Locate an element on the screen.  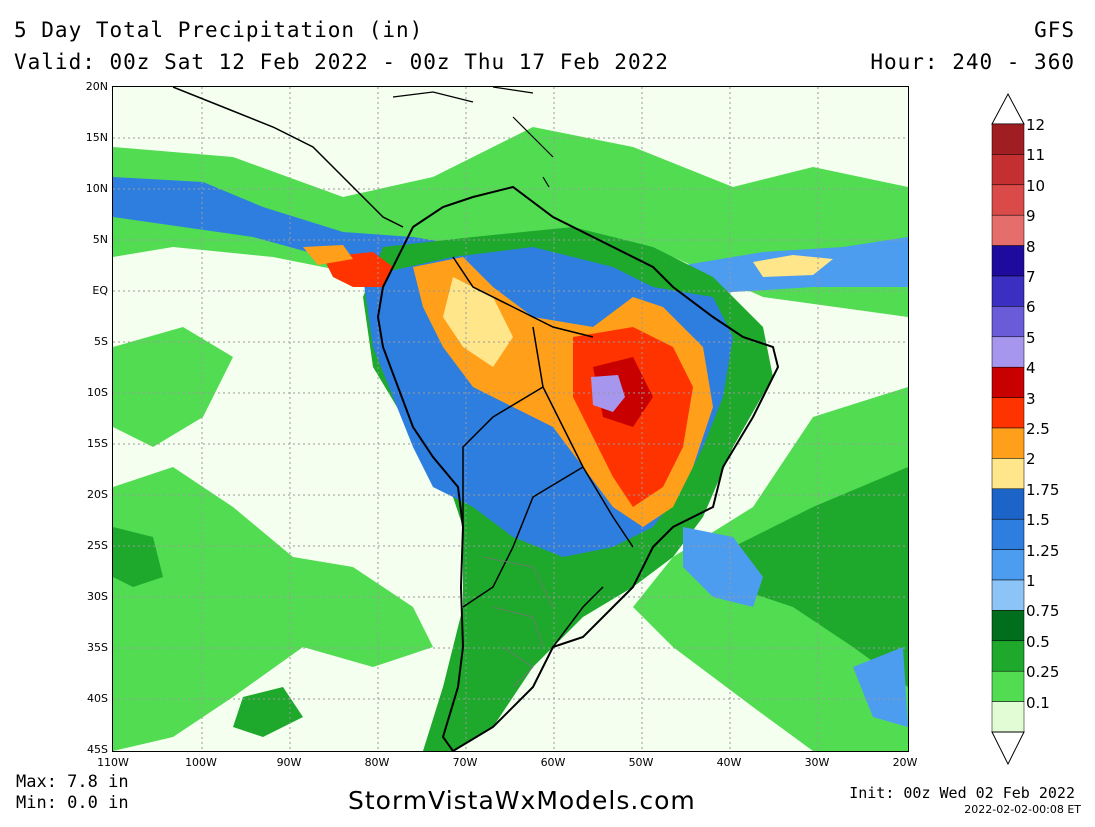
lon-label: 60W is located at coordinates (553, 762).